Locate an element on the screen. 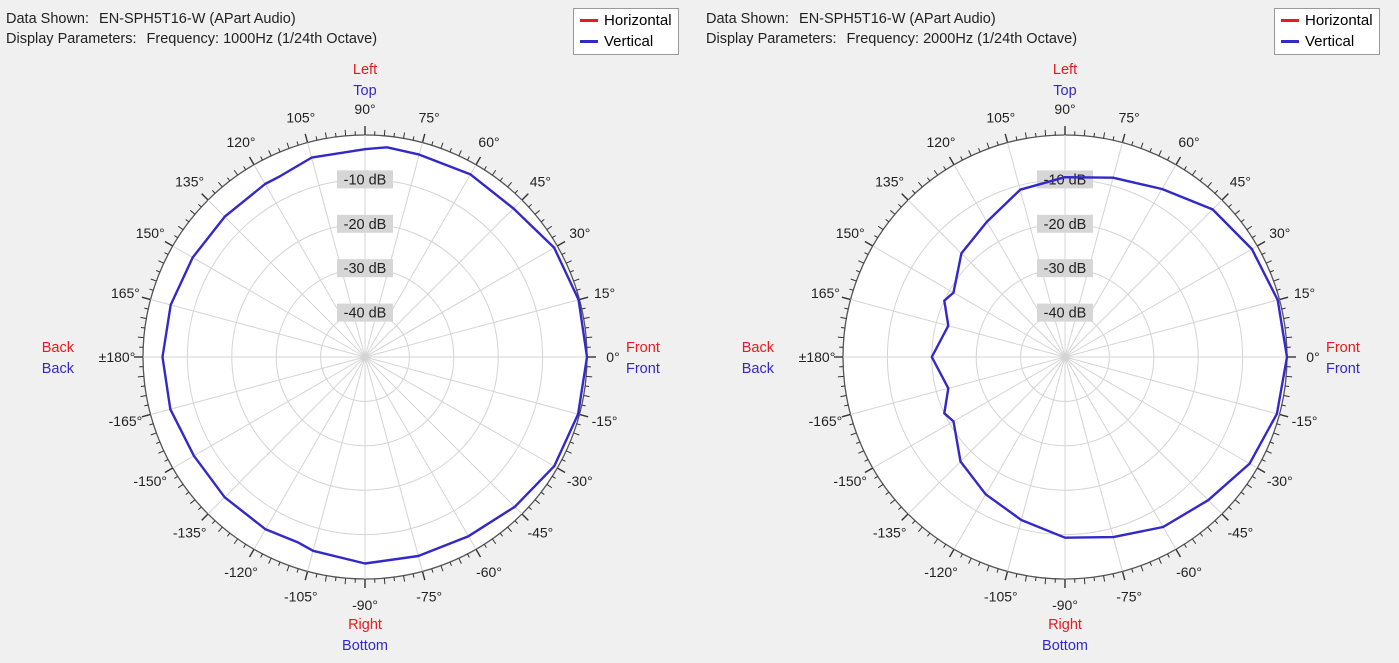 This screenshot has height=663, width=1399. display-params-label: Display Parameters: is located at coordinates (771, 39).